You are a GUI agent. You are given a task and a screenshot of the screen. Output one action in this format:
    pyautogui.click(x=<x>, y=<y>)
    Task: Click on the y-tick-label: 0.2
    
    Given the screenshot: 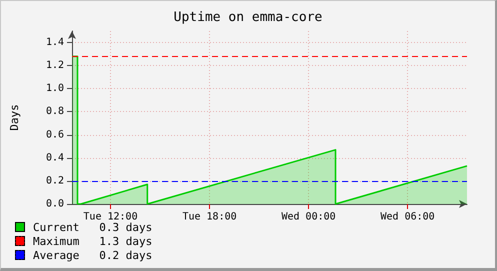 What is the action you would take?
    pyautogui.click(x=55, y=180)
    